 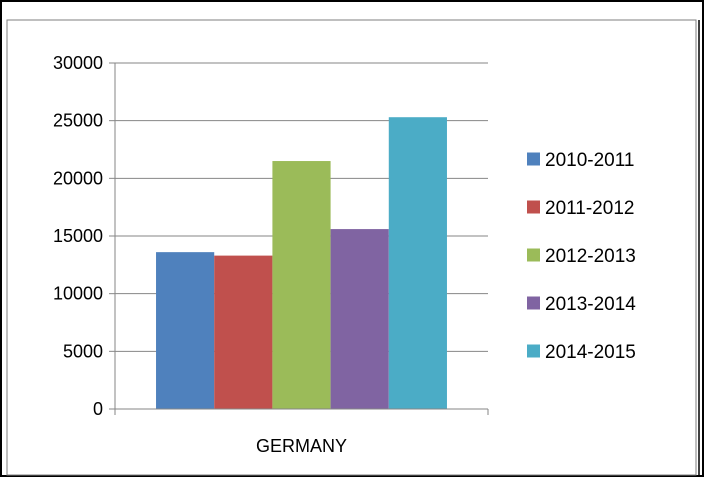 I want to click on legend-label: 2014-2015, so click(x=590, y=352).